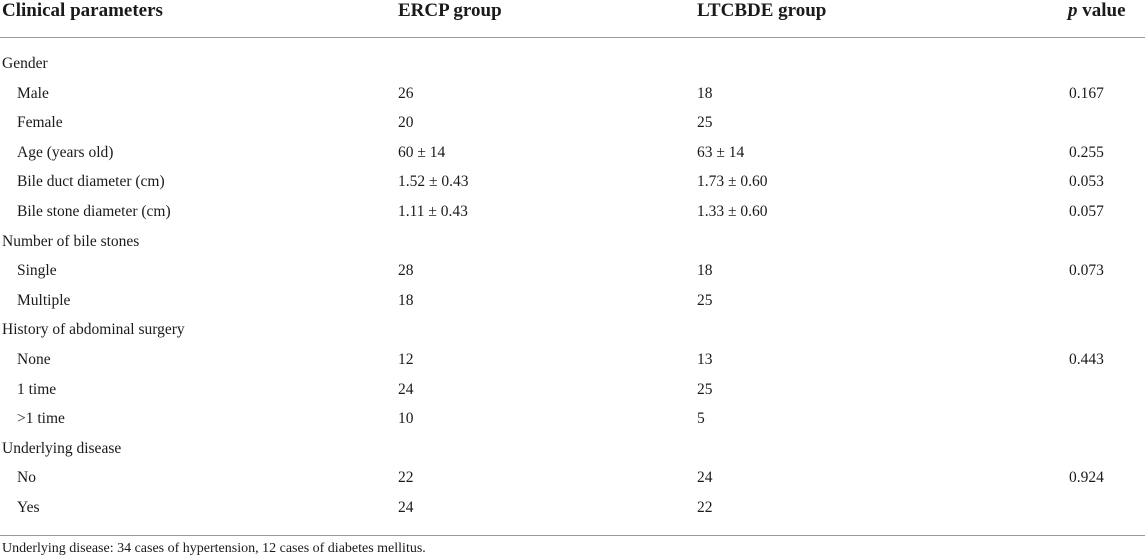 The width and height of the screenshot is (1145, 560). Describe the element at coordinates (721, 152) in the screenshot. I see `cell: 63 ± 14` at that location.